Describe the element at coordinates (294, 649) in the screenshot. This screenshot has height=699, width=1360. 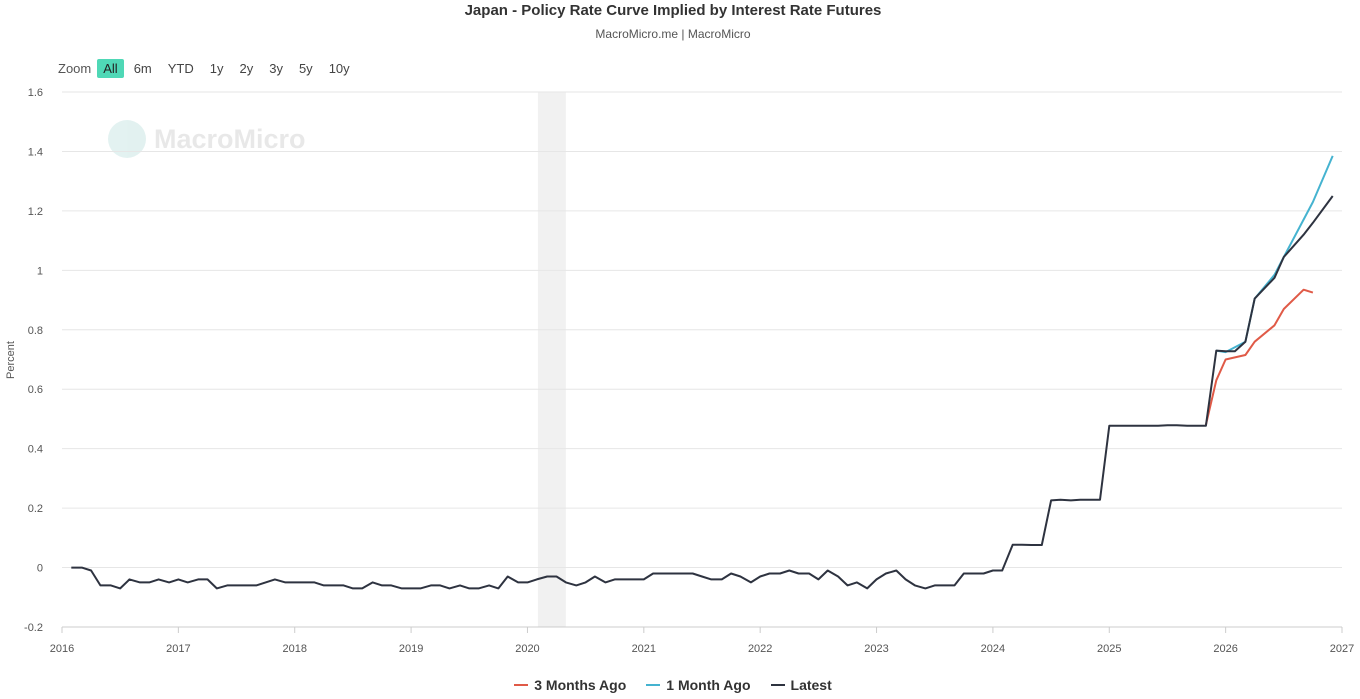
I see `x-tick-label: 2018` at that location.